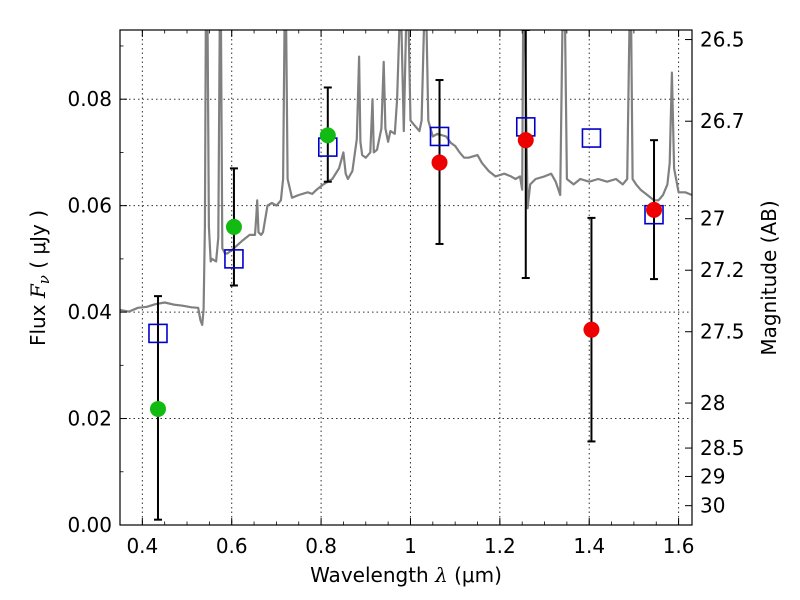  Describe the element at coordinates (712, 476) in the screenshot. I see `y2-tick-label: 29` at that location.